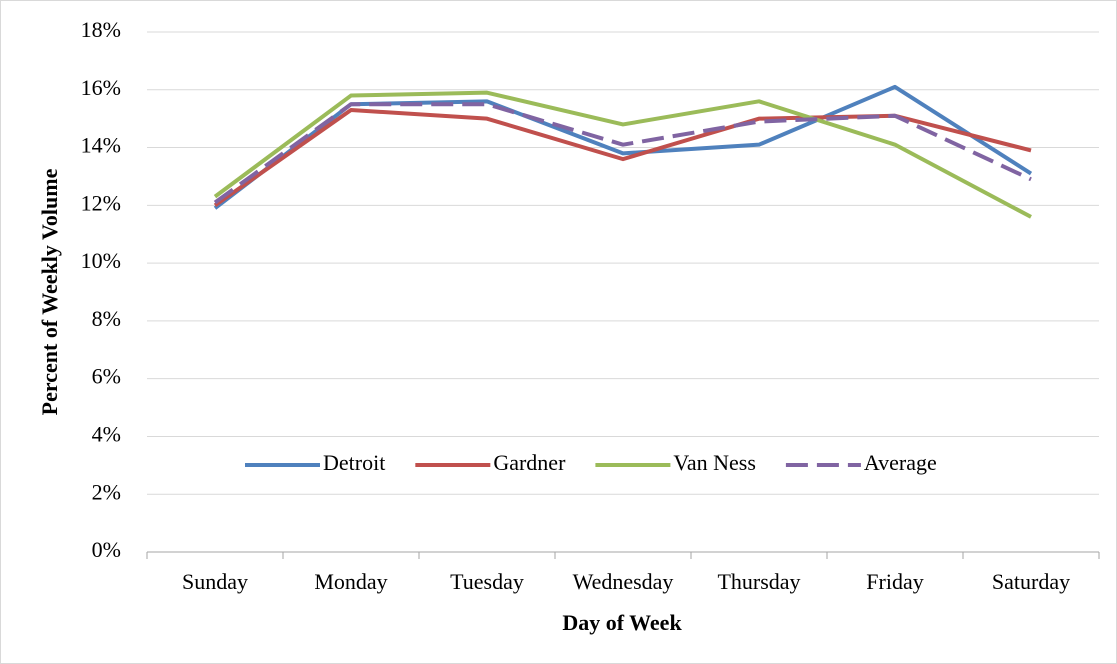 The width and height of the screenshot is (1117, 664). I want to click on y-tick-label: 4%, so click(106, 433).